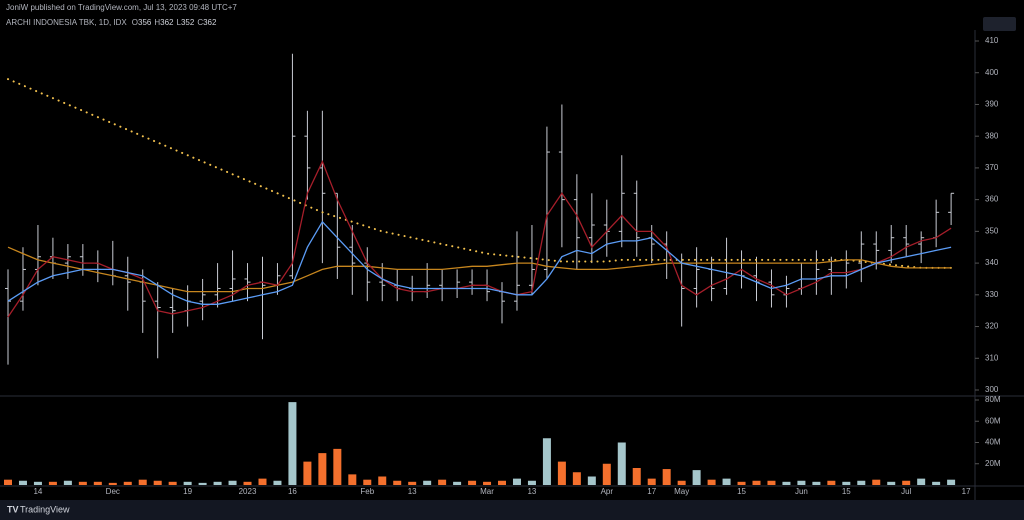 Image resolution: width=1024 pixels, height=520 pixels. What do you see at coordinates (993, 420) in the screenshot?
I see `volume-tick-label: 60M` at bounding box center [993, 420].